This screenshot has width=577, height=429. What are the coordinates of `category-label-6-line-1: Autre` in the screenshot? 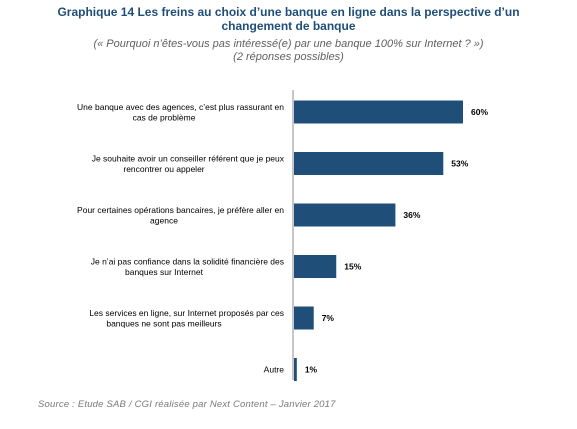 It's located at (274, 370).